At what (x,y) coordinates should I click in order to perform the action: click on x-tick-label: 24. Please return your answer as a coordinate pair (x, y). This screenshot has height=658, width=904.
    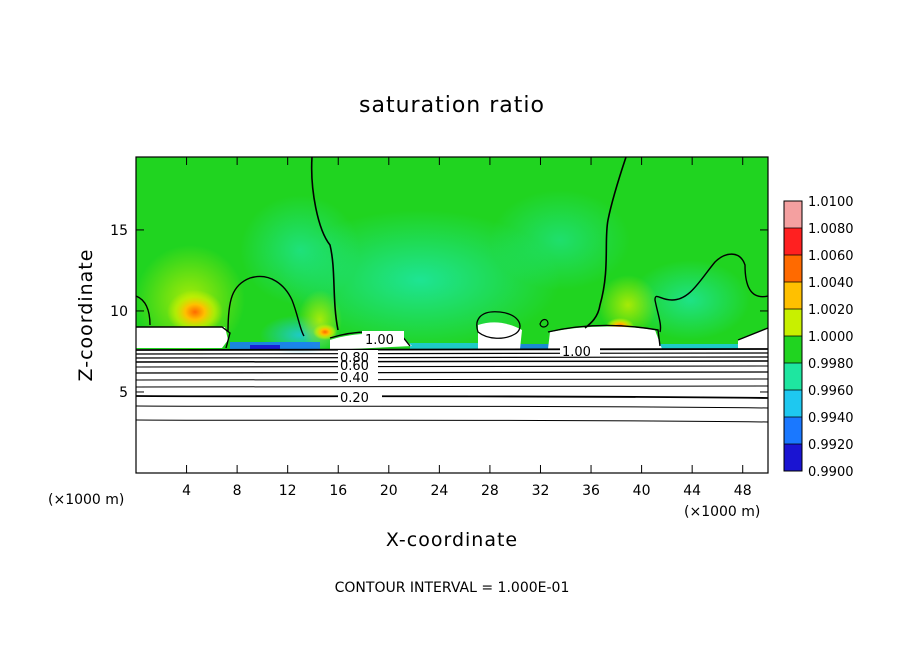
    Looking at the image, I should click on (439, 491).